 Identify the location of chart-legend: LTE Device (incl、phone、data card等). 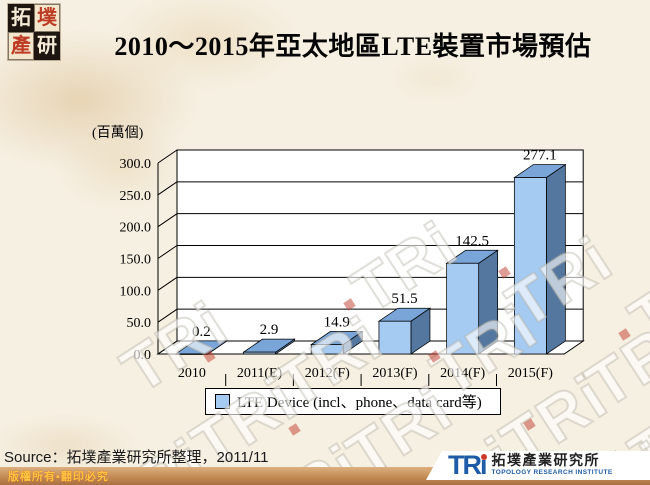
(353, 401).